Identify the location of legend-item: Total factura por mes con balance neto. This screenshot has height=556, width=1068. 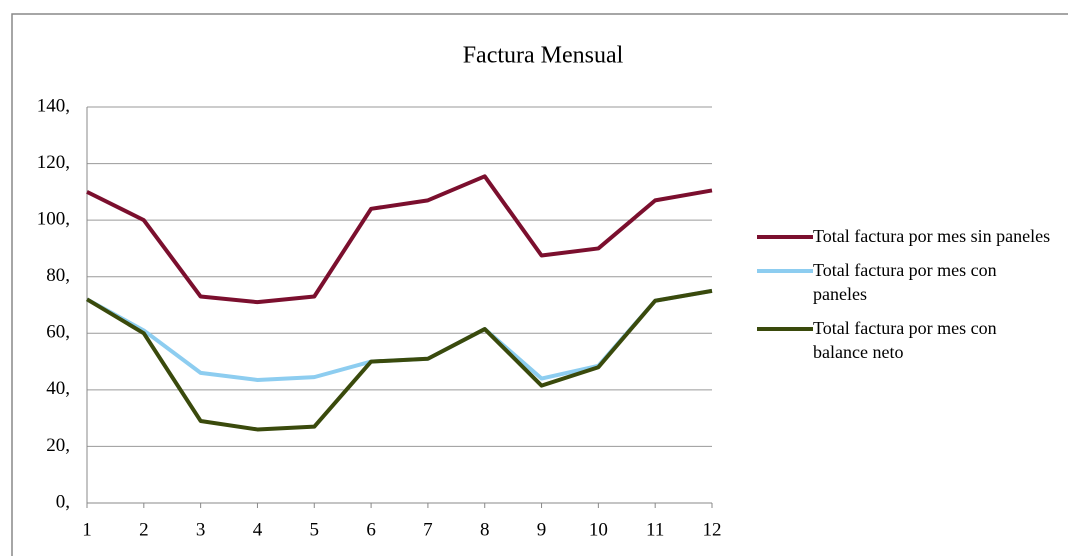
(907, 340).